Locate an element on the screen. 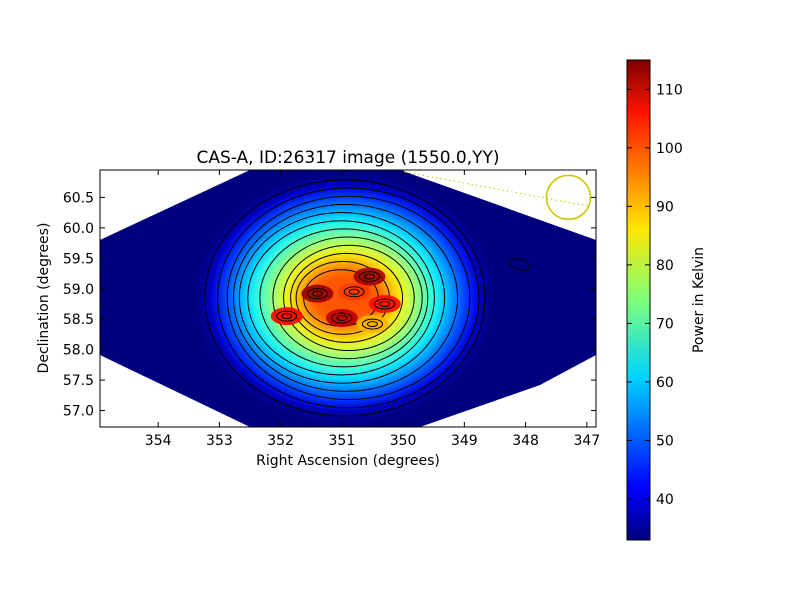  peak-layer is located at coordinates (335, 300).